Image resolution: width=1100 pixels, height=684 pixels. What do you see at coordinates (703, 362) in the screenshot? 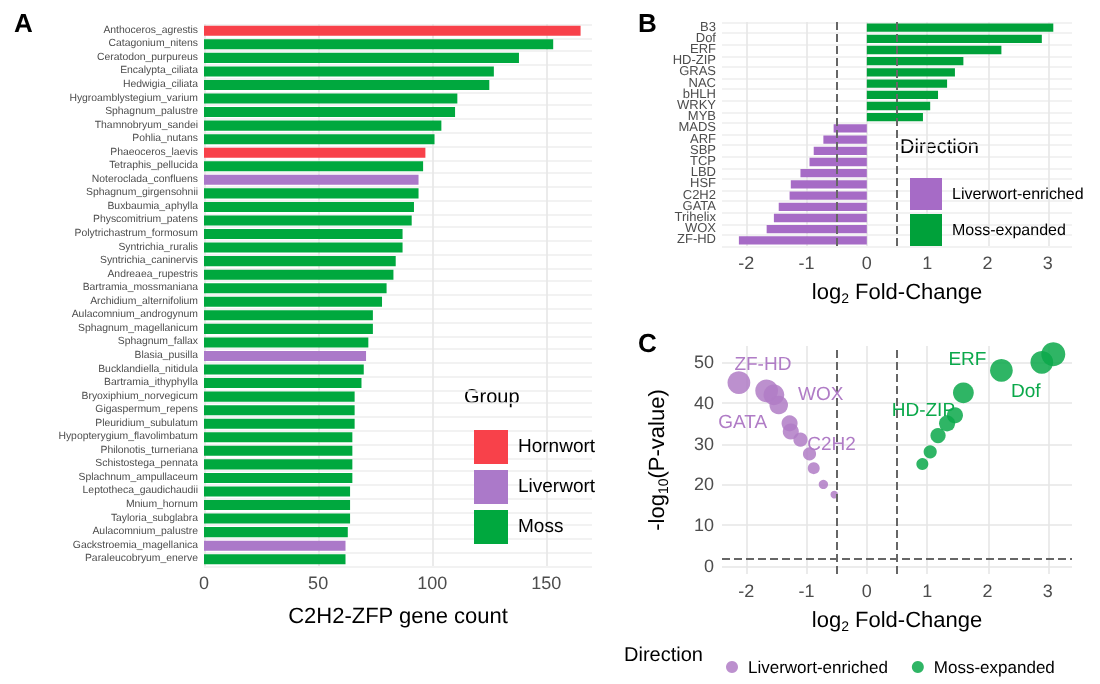
I see `y-tick-label: 50` at bounding box center [703, 362].